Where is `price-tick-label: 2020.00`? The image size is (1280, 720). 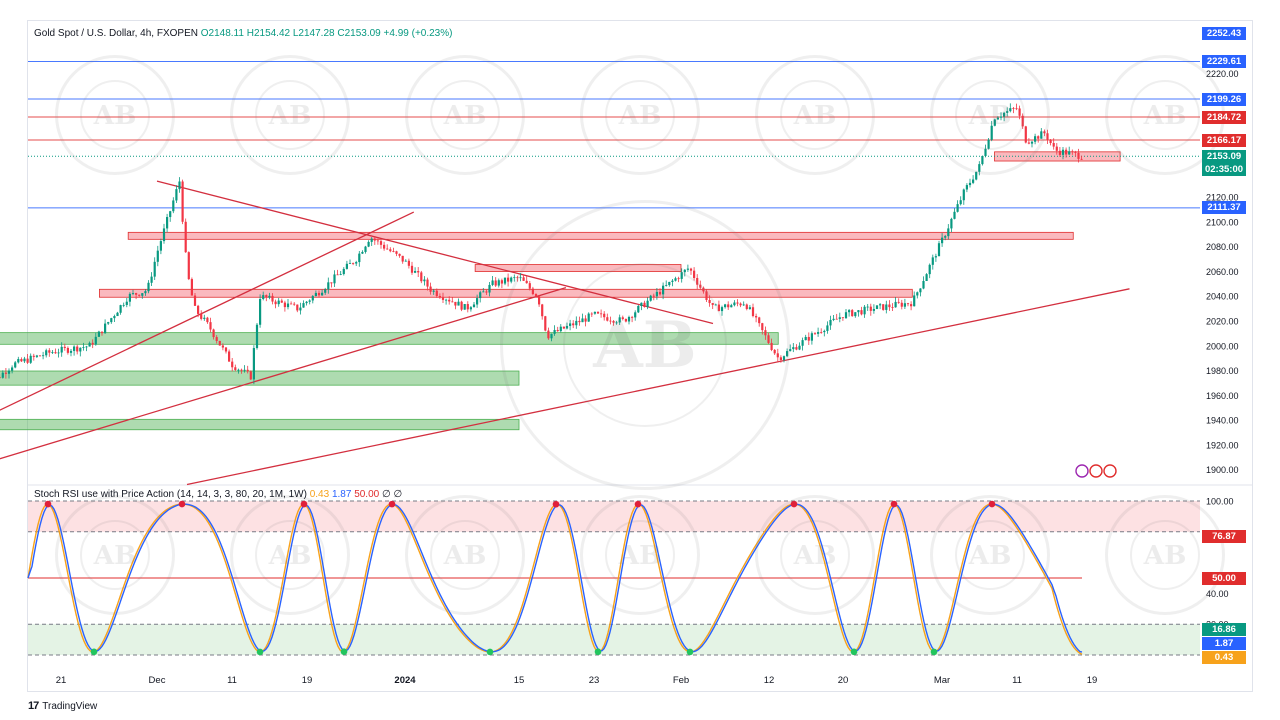 price-tick-label: 2020.00 is located at coordinates (1222, 322).